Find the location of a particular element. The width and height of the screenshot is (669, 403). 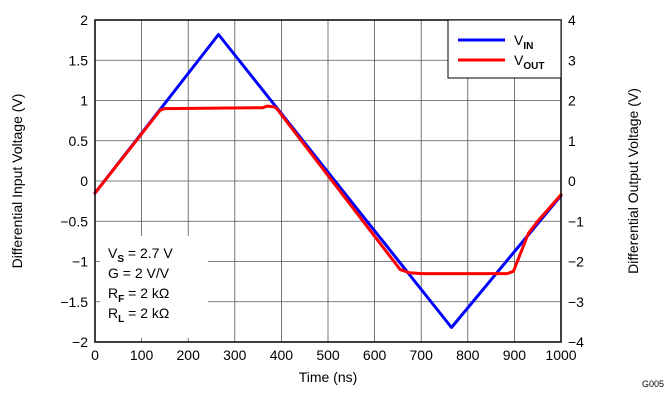

y-left-tick-label: −2 is located at coordinates (80, 342).